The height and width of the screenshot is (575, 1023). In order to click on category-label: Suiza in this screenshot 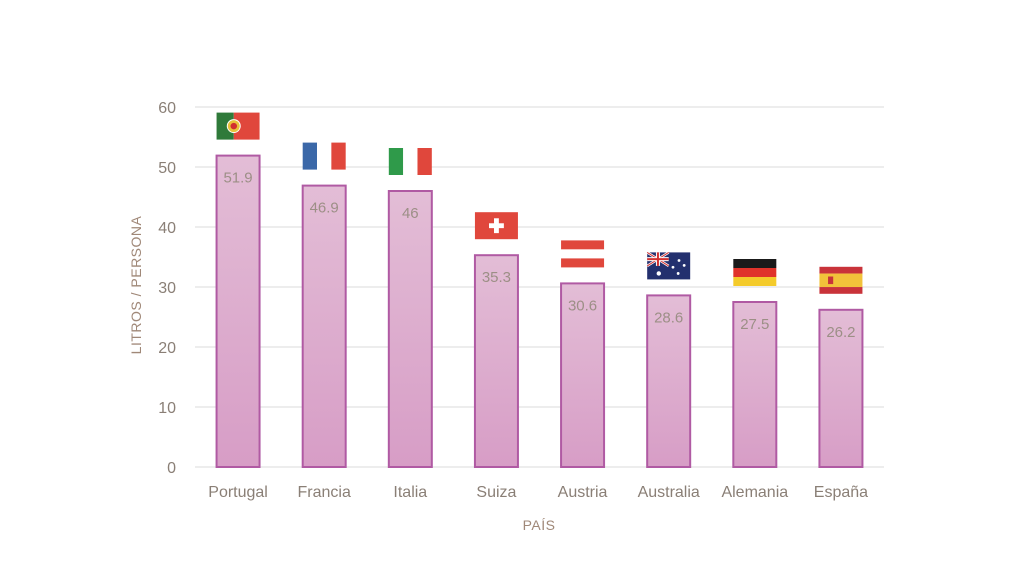, I will do `click(496, 492)`.